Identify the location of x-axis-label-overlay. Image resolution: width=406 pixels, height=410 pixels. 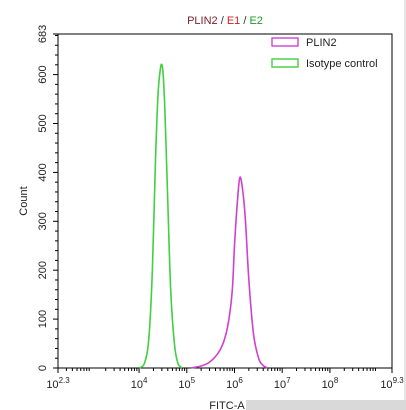
(326, 405).